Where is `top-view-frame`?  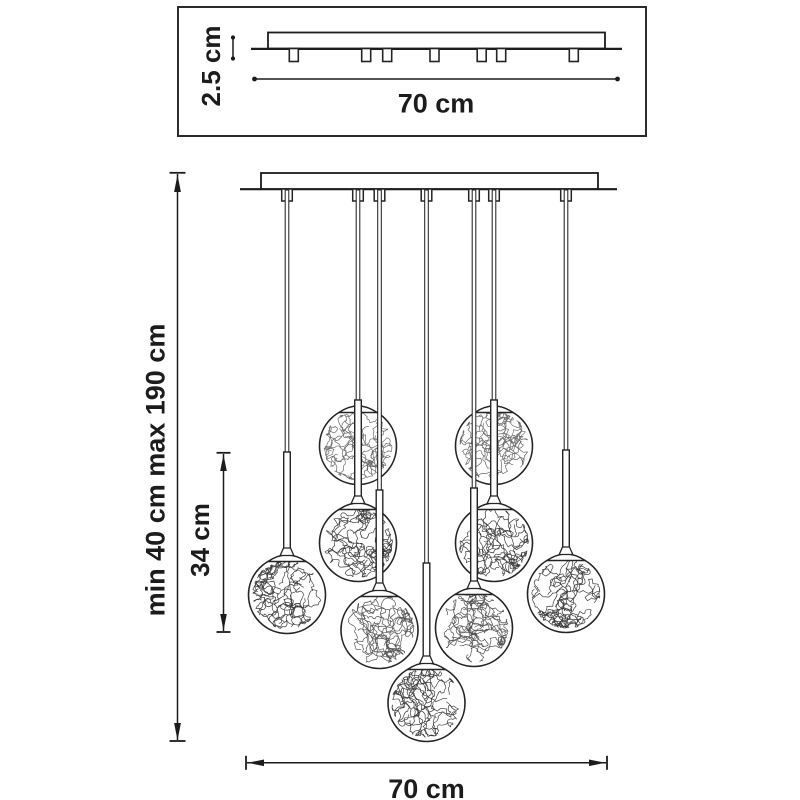 top-view-frame is located at coordinates (412, 71).